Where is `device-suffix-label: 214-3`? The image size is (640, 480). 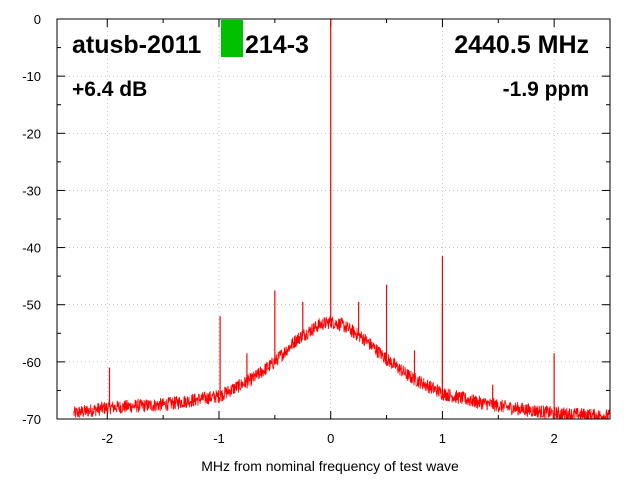
device-suffix-label: 214-3 is located at coordinates (277, 45).